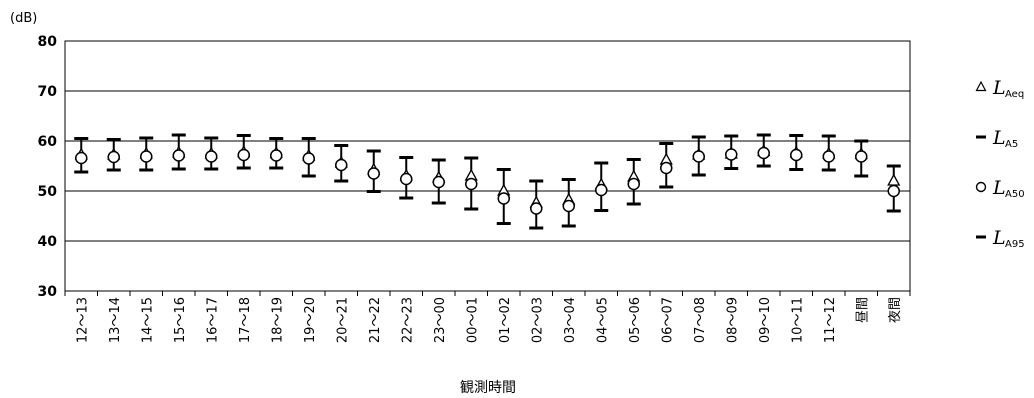 The image size is (1034, 398). What do you see at coordinates (472, 320) in the screenshot?
I see `x-tick-label: 00～01` at bounding box center [472, 320].